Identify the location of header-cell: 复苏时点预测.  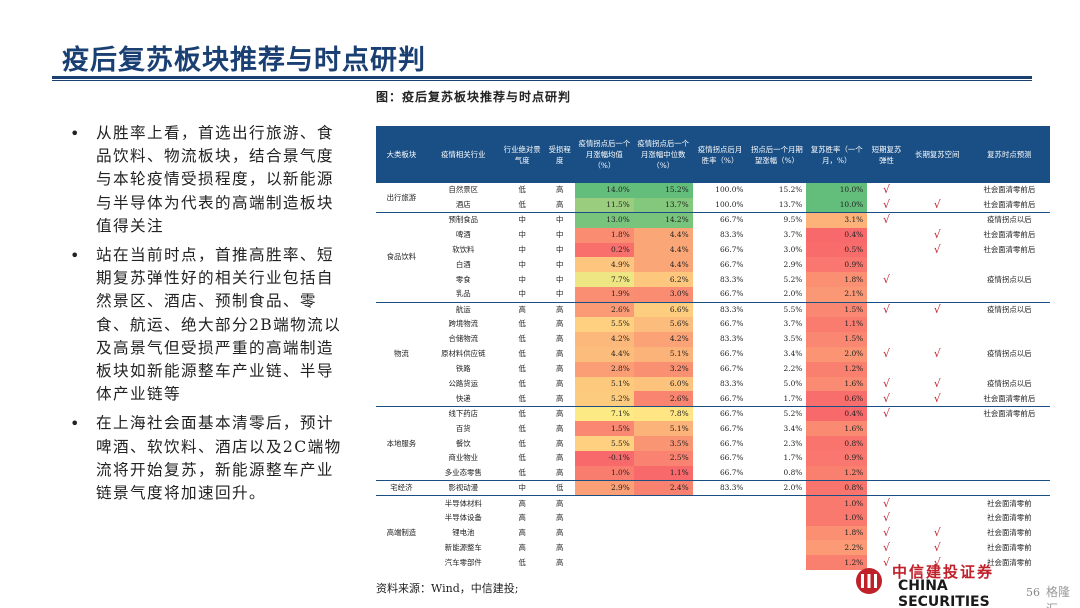
(1009, 154).